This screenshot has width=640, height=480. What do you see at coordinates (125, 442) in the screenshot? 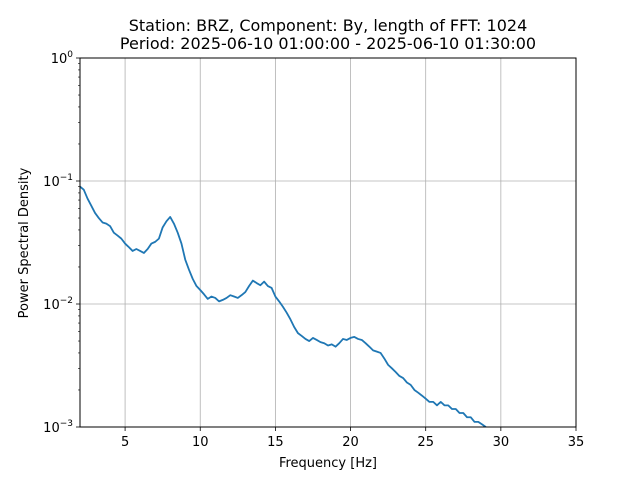
I see `x-tick-label: 5` at bounding box center [125, 442].